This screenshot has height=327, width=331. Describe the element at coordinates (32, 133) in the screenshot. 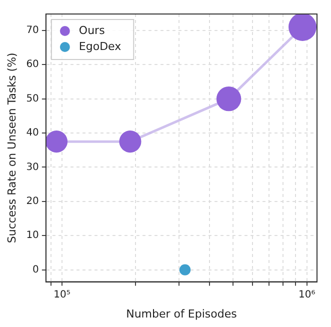

I see `y-tick-label: 40` at that location.